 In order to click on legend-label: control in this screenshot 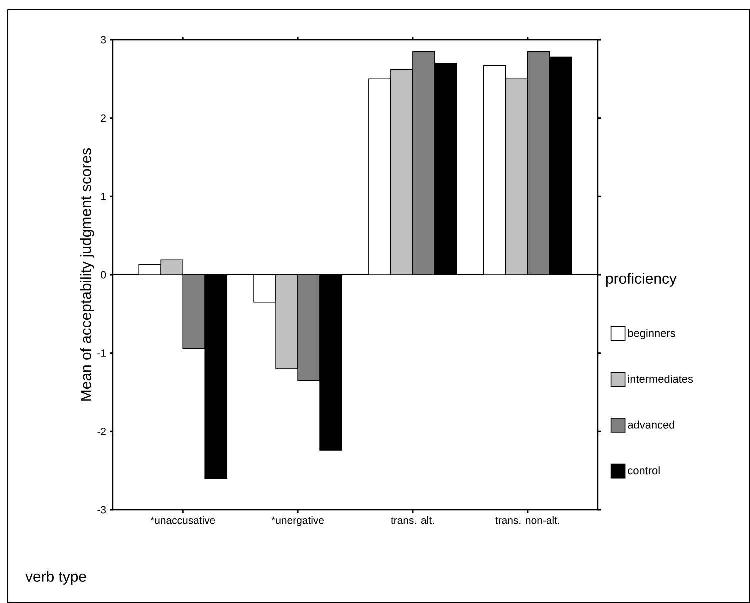, I will do `click(644, 470)`.